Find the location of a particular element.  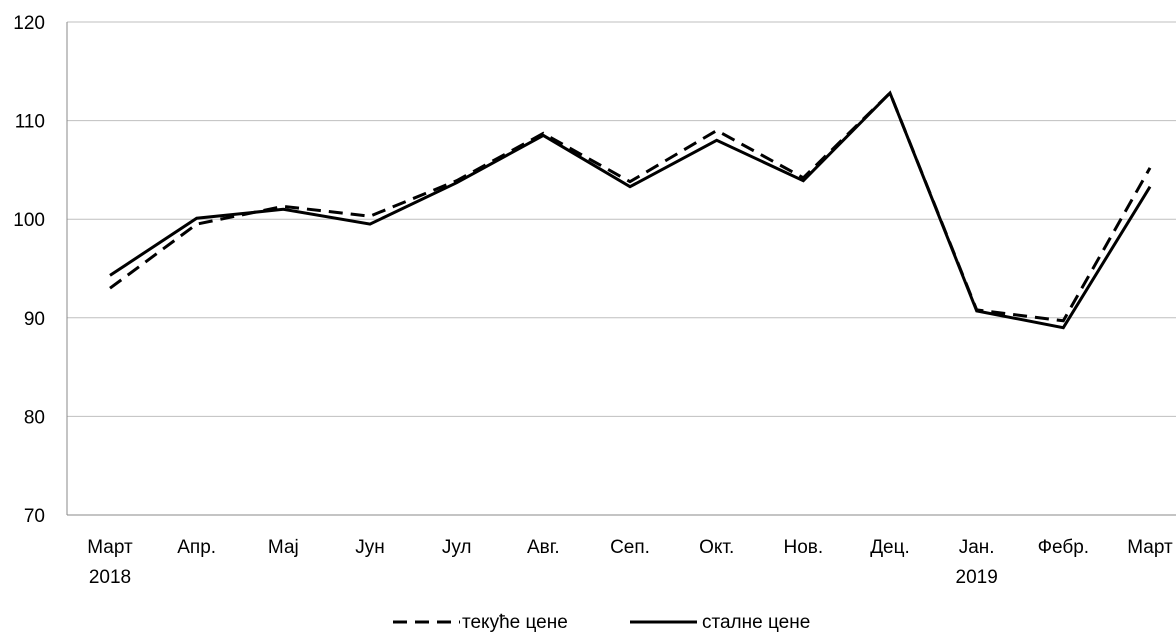

y-tick-label: 110 is located at coordinates (30, 122).